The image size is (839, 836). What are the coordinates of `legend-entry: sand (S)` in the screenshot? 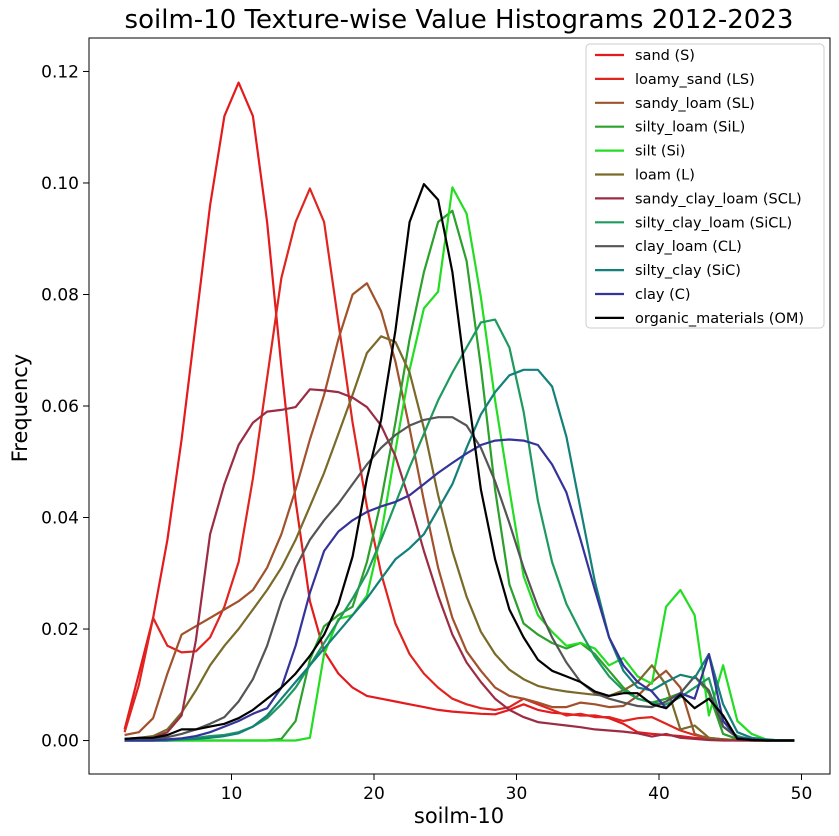 It's located at (665, 56).